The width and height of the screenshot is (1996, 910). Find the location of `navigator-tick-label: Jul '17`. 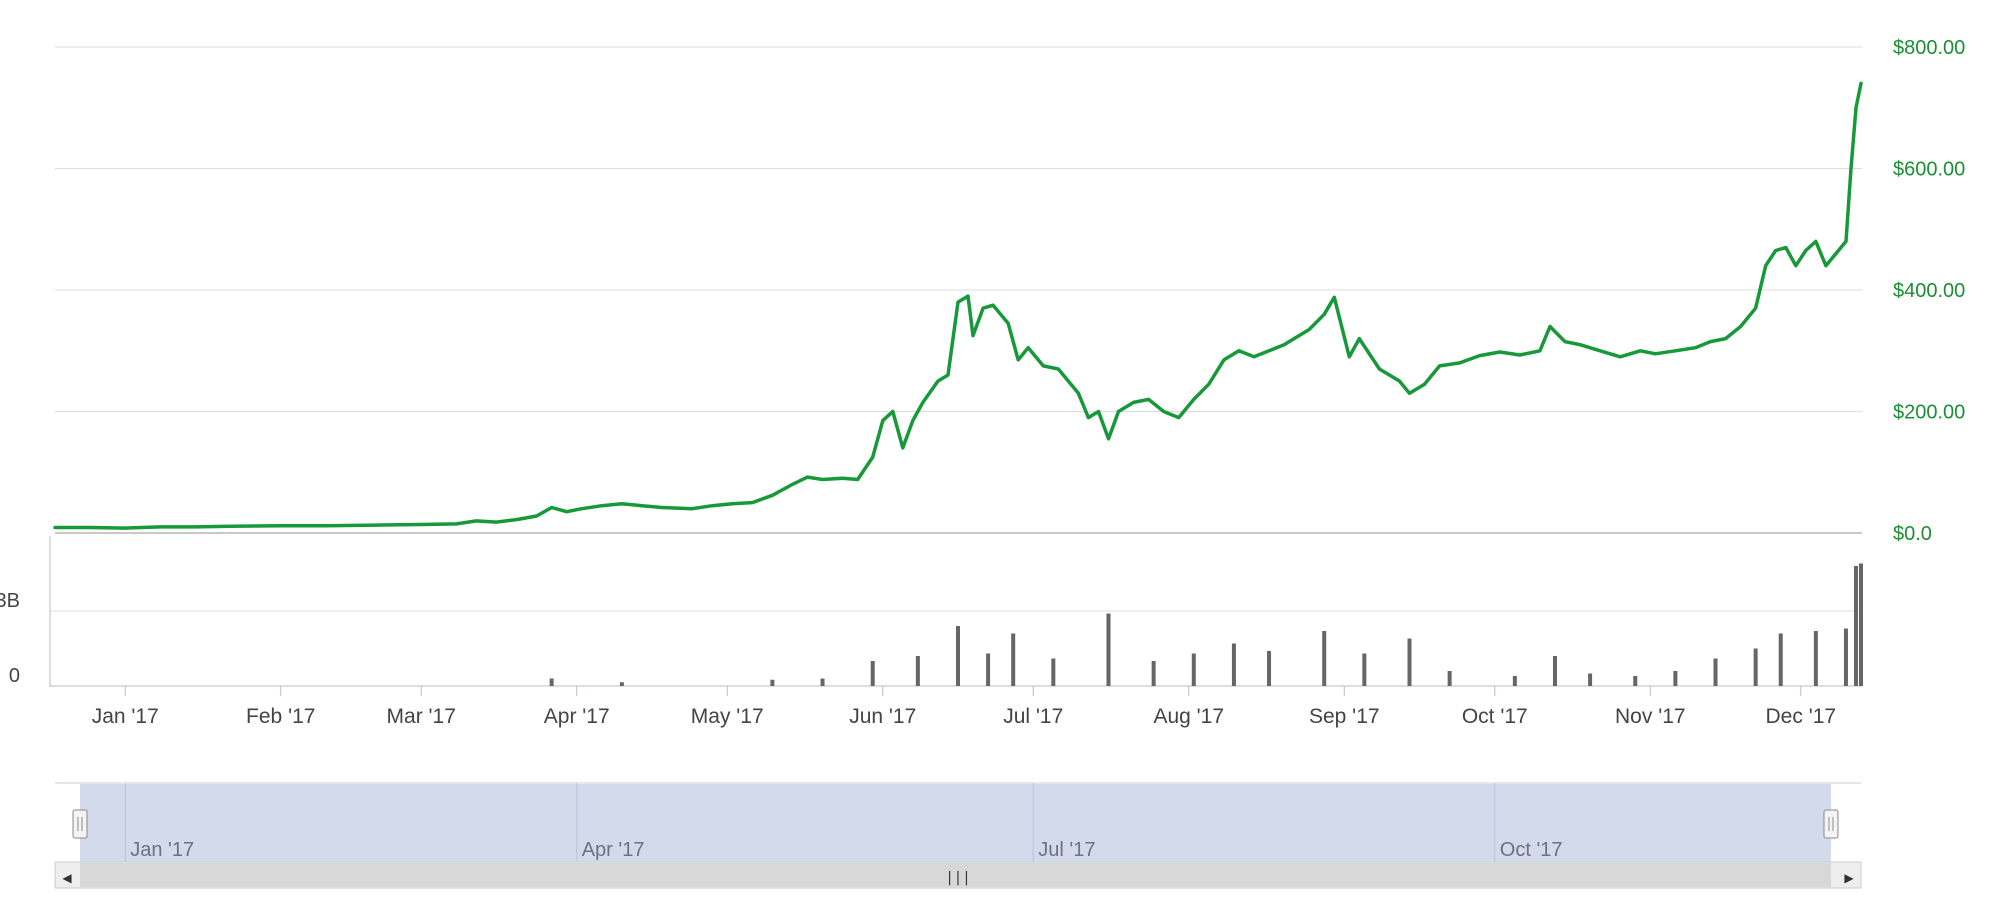

navigator-tick-label: Jul '17 is located at coordinates (1066, 850).